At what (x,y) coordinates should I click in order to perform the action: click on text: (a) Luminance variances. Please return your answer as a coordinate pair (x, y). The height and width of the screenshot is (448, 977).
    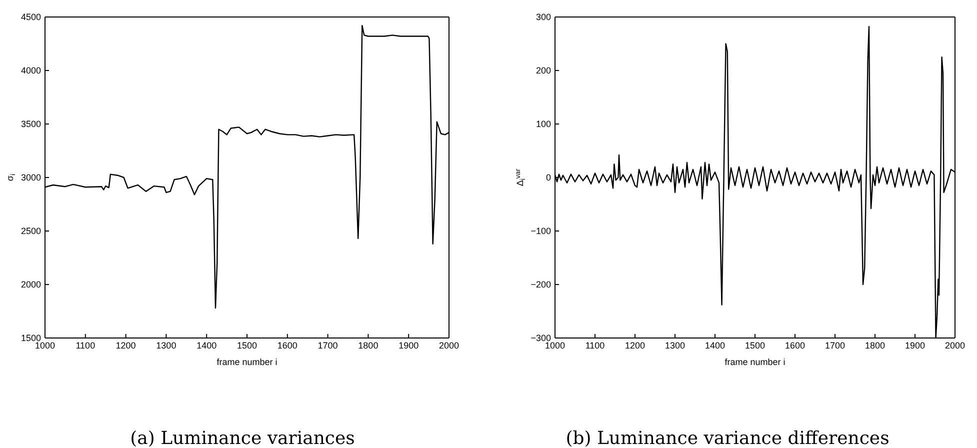
    Looking at the image, I should click on (242, 438).